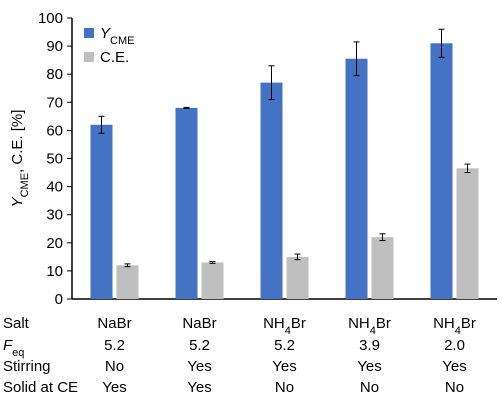  What do you see at coordinates (89, 57) in the screenshot?
I see `legend-swatch-ce` at bounding box center [89, 57].